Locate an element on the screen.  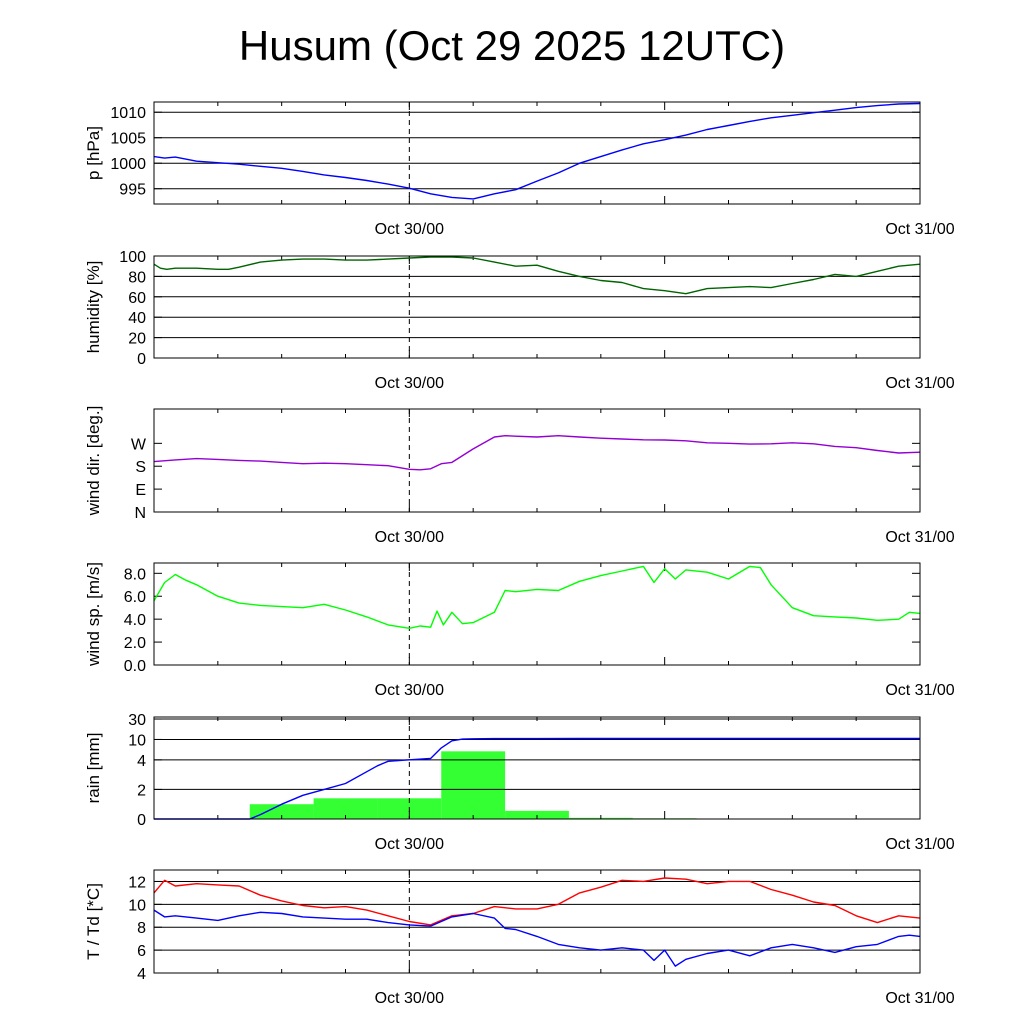
y-tick-label: 60 is located at coordinates (137, 298).